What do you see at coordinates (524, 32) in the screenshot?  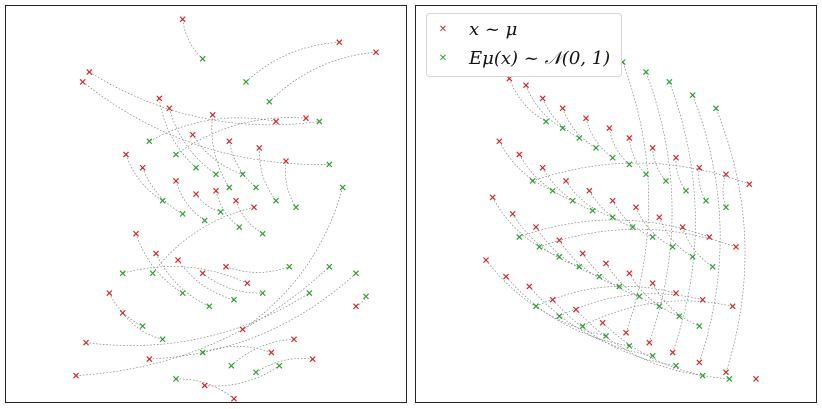 I see `legend-entry-data-distribution: ✕ x ~ μ` at bounding box center [524, 32].